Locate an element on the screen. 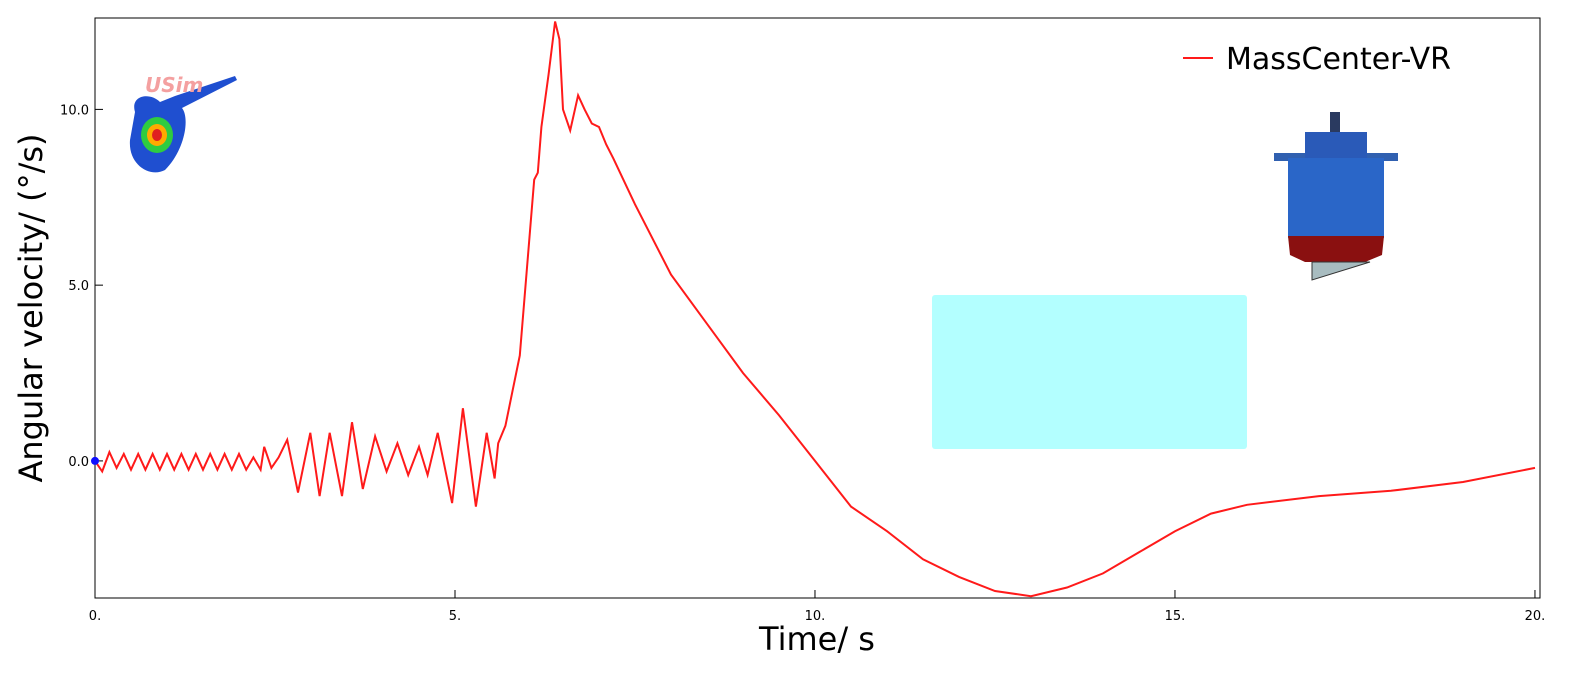 This screenshot has width=1588, height=677. x-tick-label: 15. is located at coordinates (1175, 616).